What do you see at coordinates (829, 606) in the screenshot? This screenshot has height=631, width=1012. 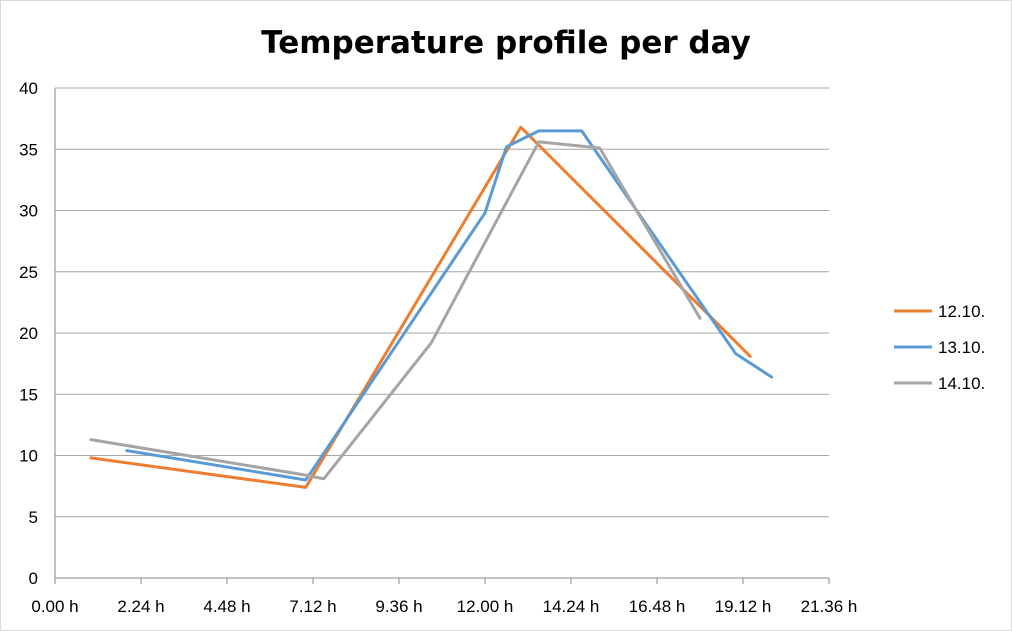 I see `x-tick-label: 21.36 h` at bounding box center [829, 606].